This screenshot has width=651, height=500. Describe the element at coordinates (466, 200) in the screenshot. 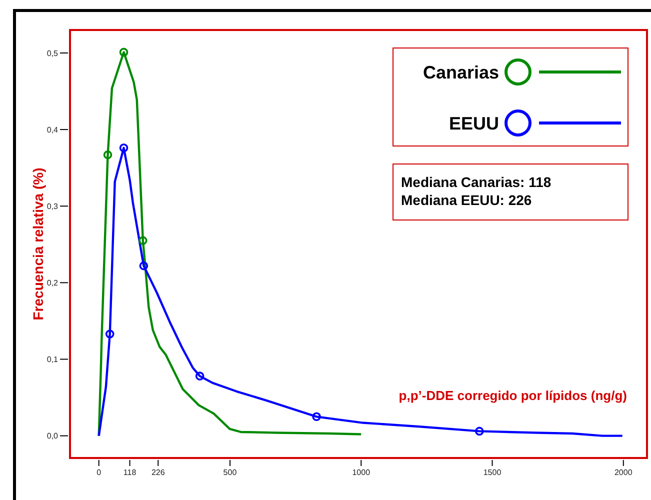

I see `annotation: Mediana EEUU: 226` at that location.